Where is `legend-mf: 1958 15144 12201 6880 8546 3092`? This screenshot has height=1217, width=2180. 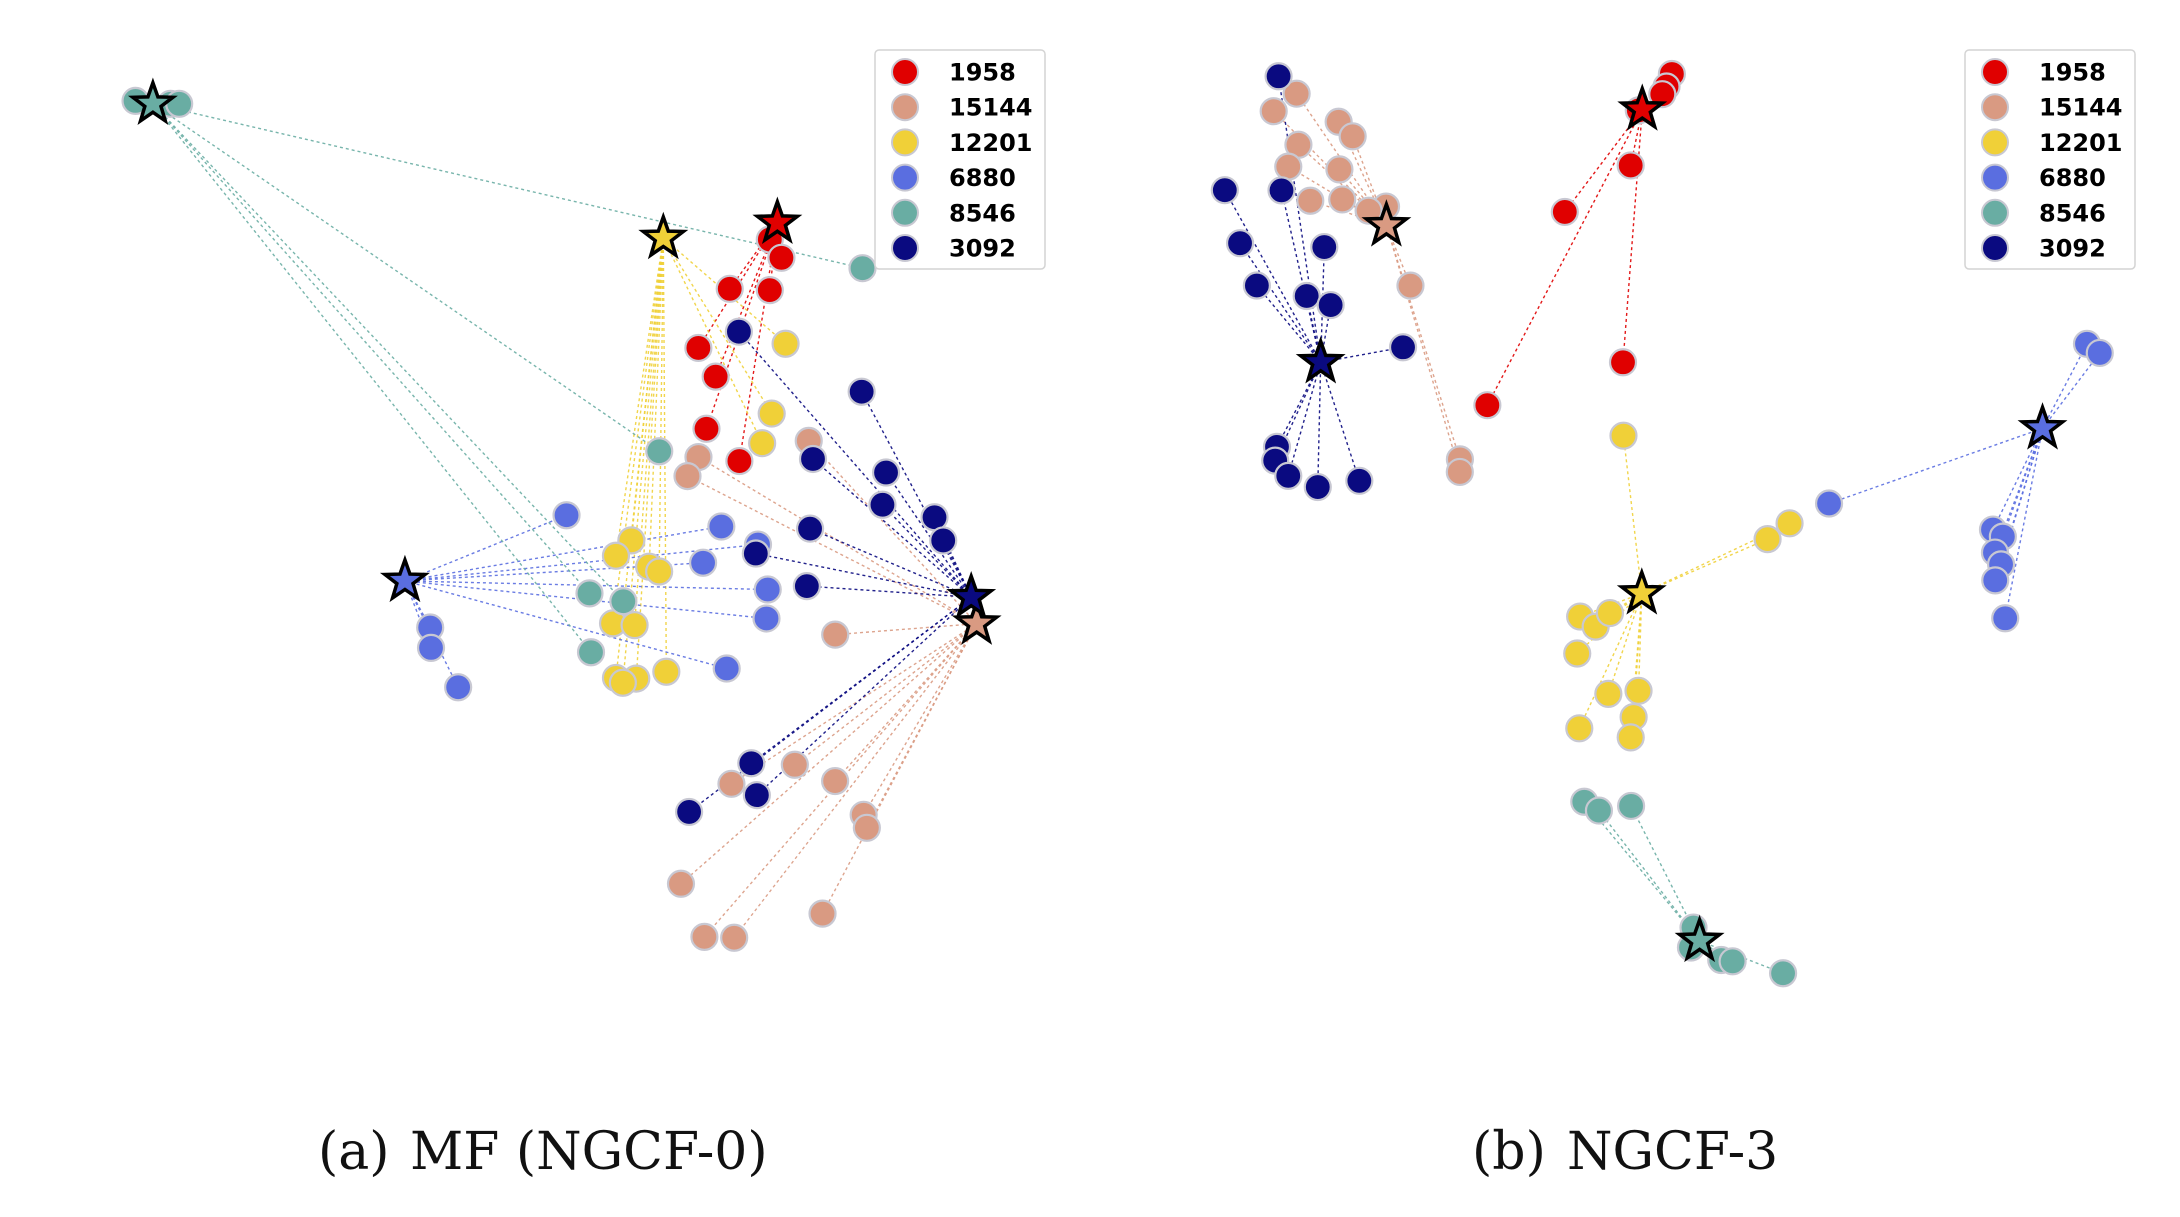
legend-mf: 1958 15144 12201 6880 8546 3092 is located at coordinates (960, 159).